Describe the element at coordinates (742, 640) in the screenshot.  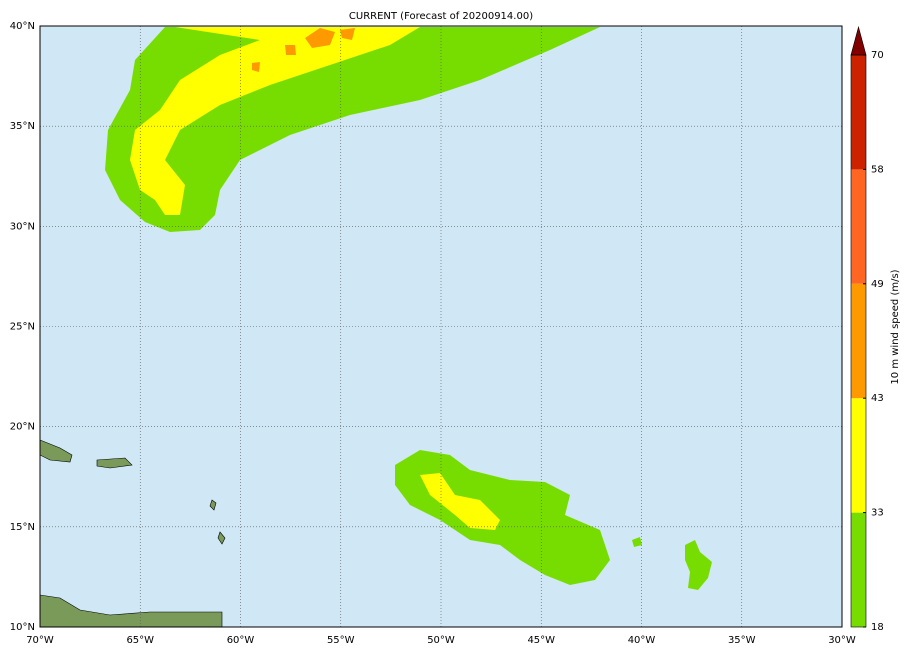
I see `lon-tick-label: 35°W` at that location.